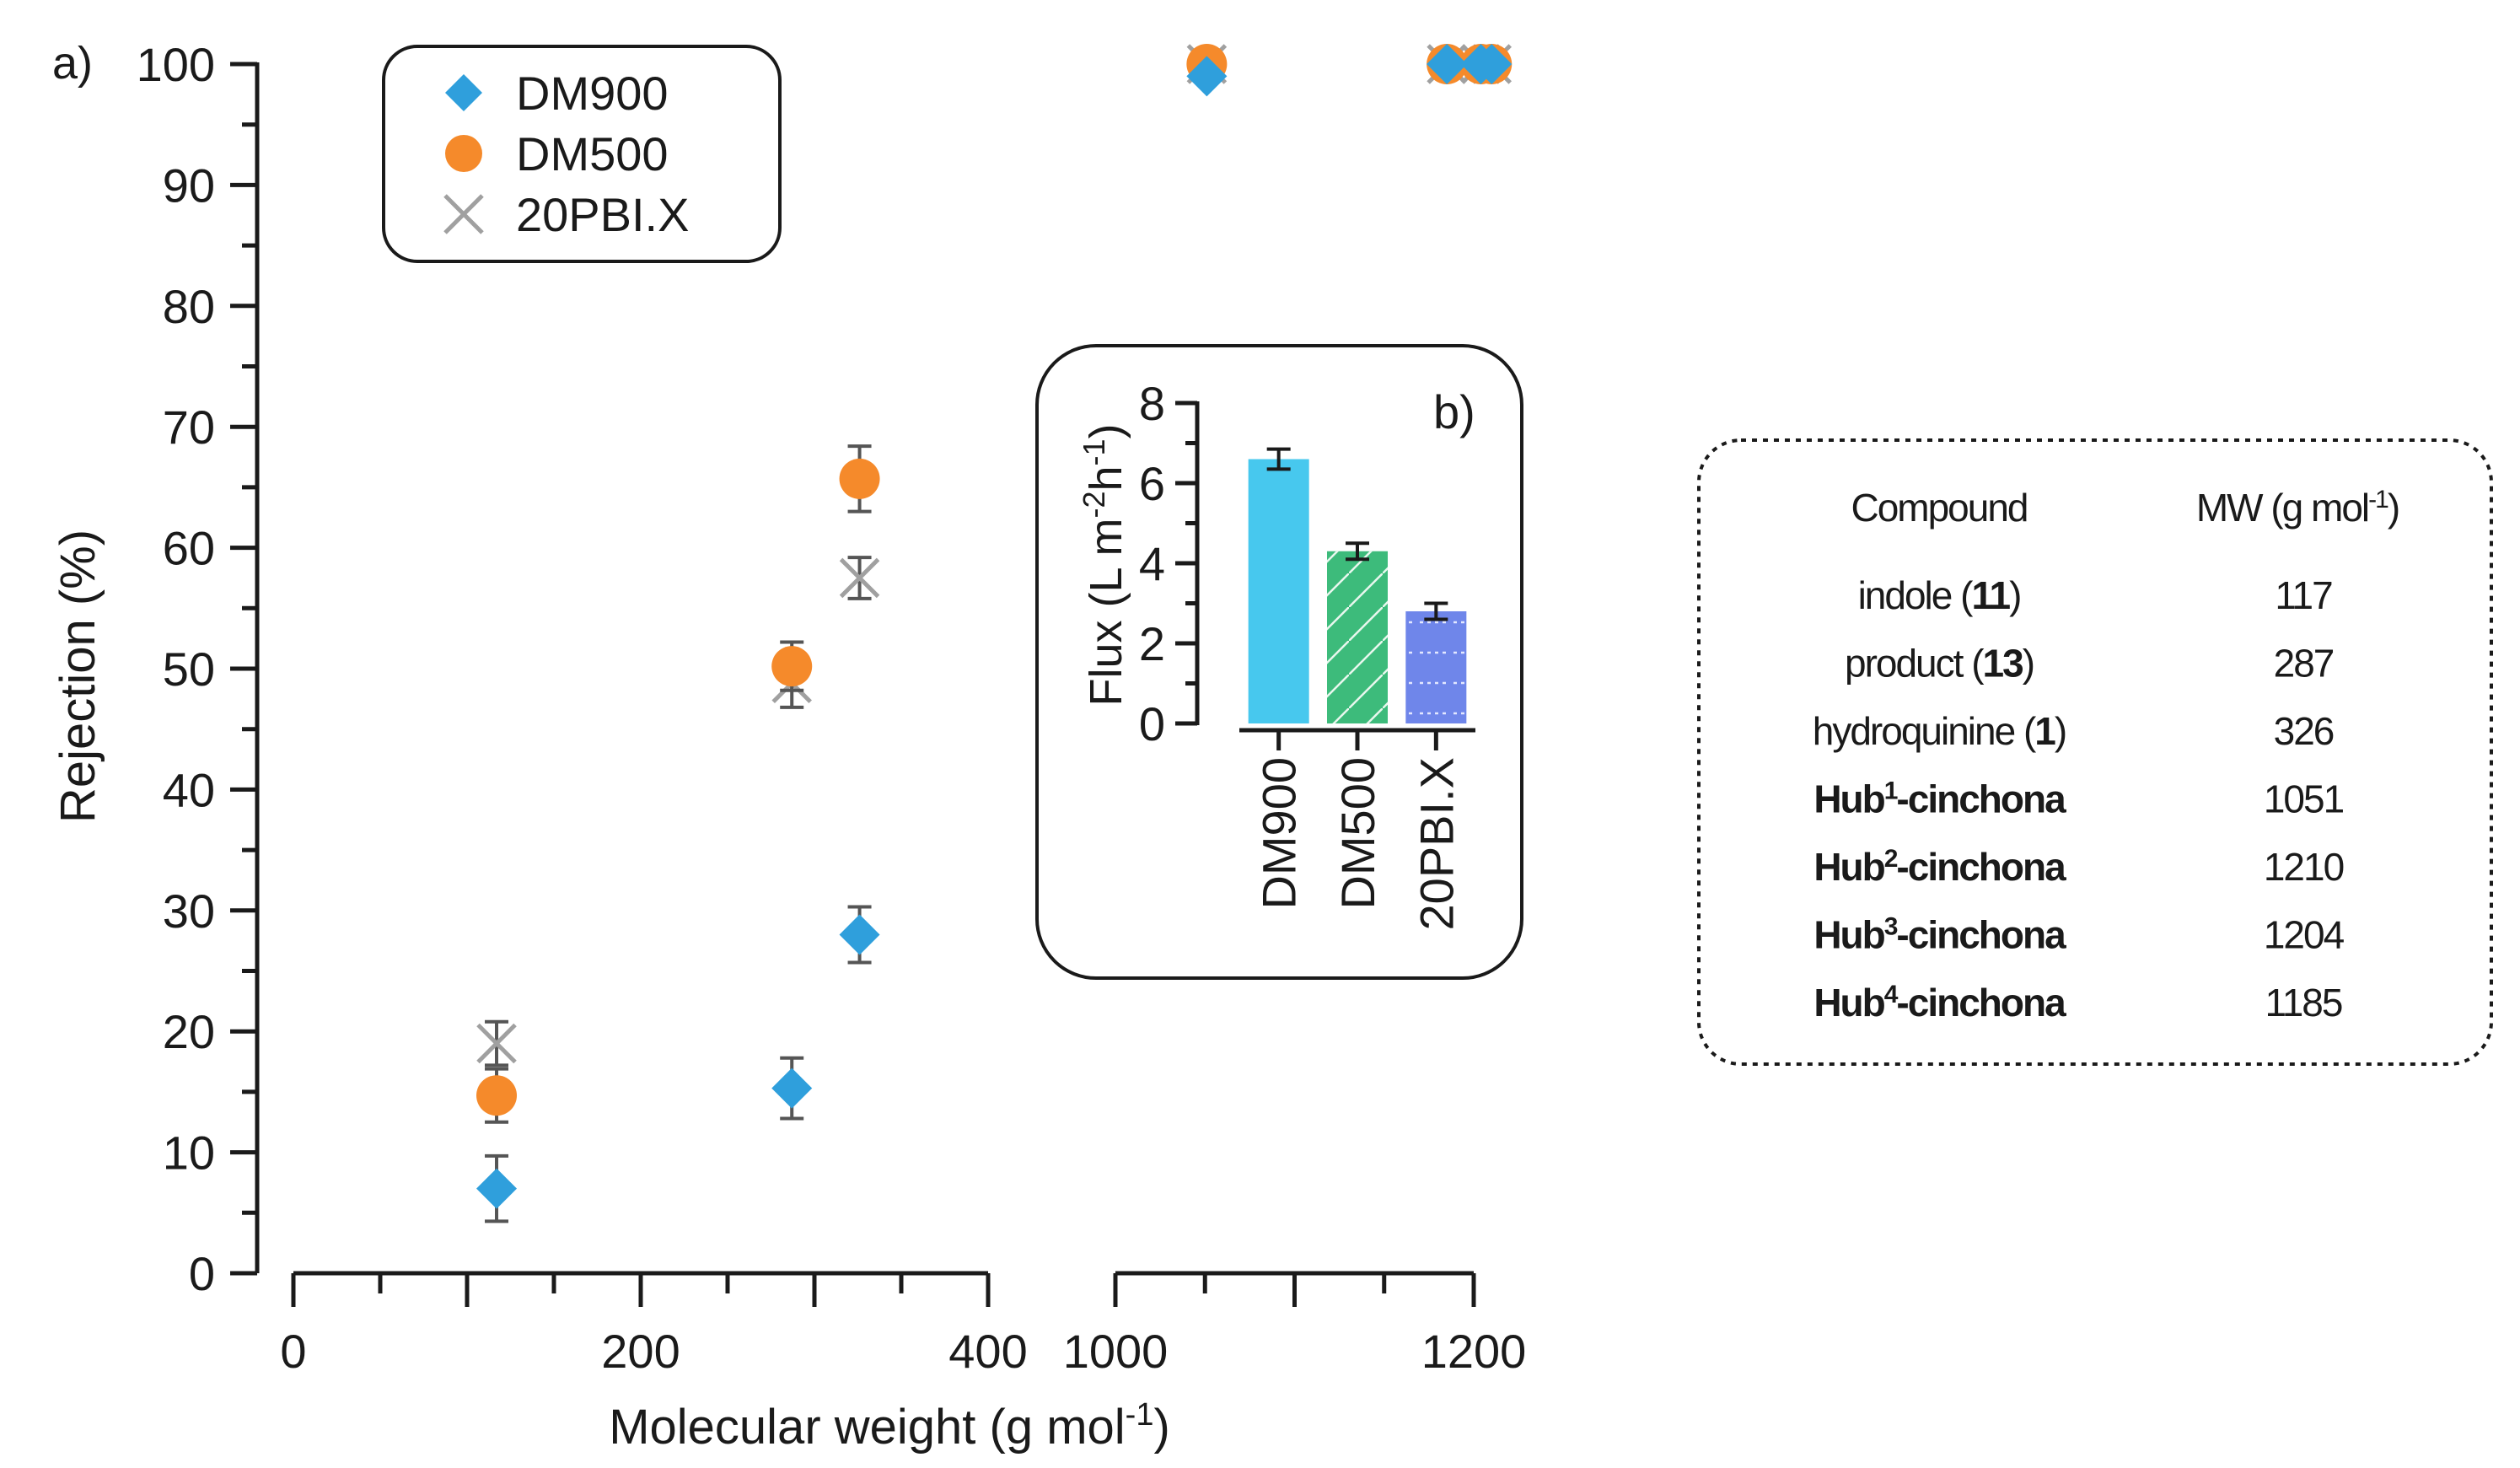 This screenshot has height=1468, width=2520. What do you see at coordinates (1891, 927) in the screenshot?
I see `compound-superscript: 3` at bounding box center [1891, 927].